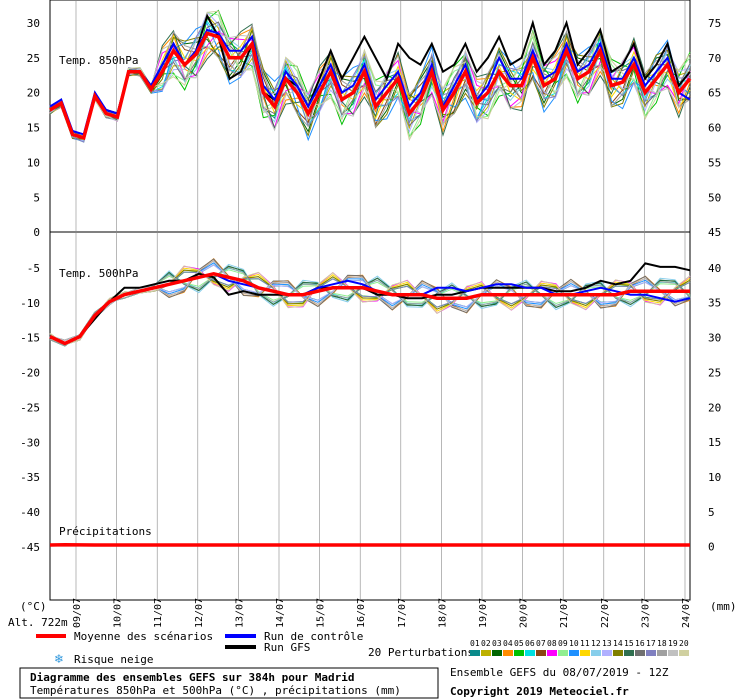 Image resolution: width=740 pixels, height=700 pixels. What do you see at coordinates (651, 643) in the screenshot?
I see `perturbation-number-17: 17` at bounding box center [651, 643].